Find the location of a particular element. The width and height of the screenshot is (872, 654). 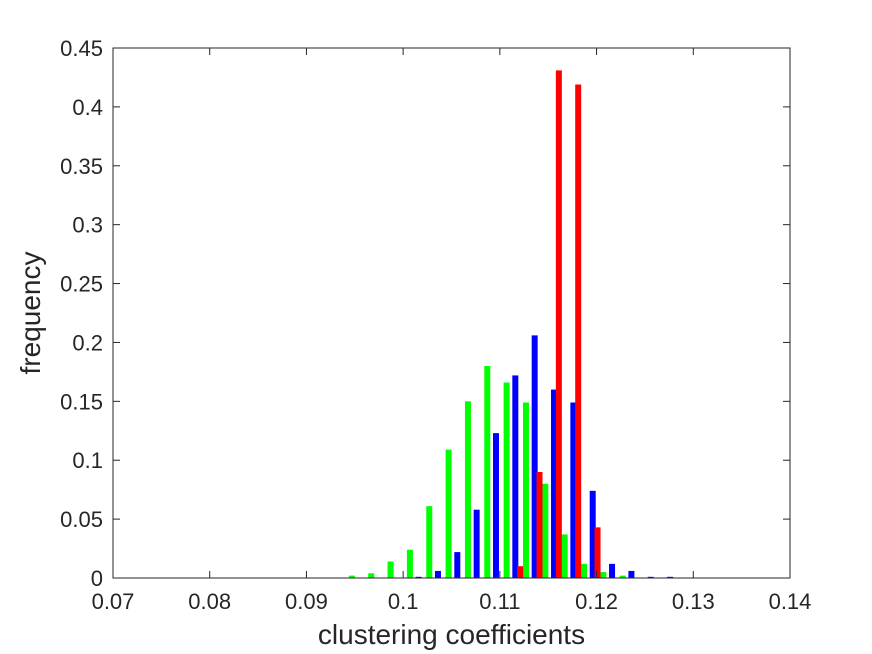

x-tick-label: 0.11 is located at coordinates (499, 601).